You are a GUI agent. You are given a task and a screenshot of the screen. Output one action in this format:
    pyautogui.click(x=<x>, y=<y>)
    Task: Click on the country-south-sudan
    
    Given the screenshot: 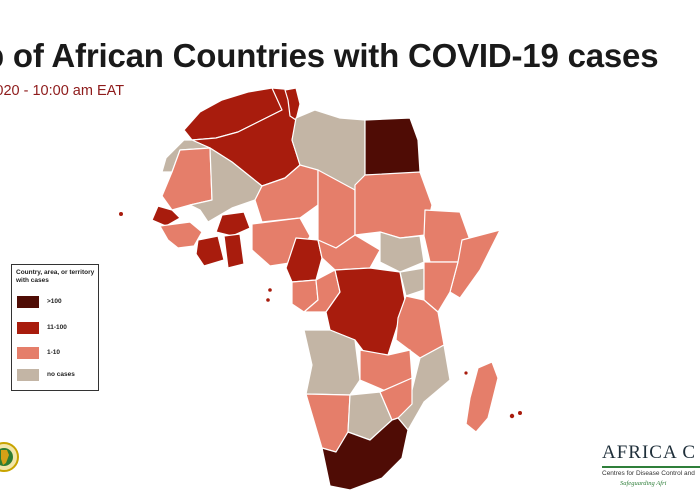 What is the action you would take?
    pyautogui.click(x=402, y=252)
    